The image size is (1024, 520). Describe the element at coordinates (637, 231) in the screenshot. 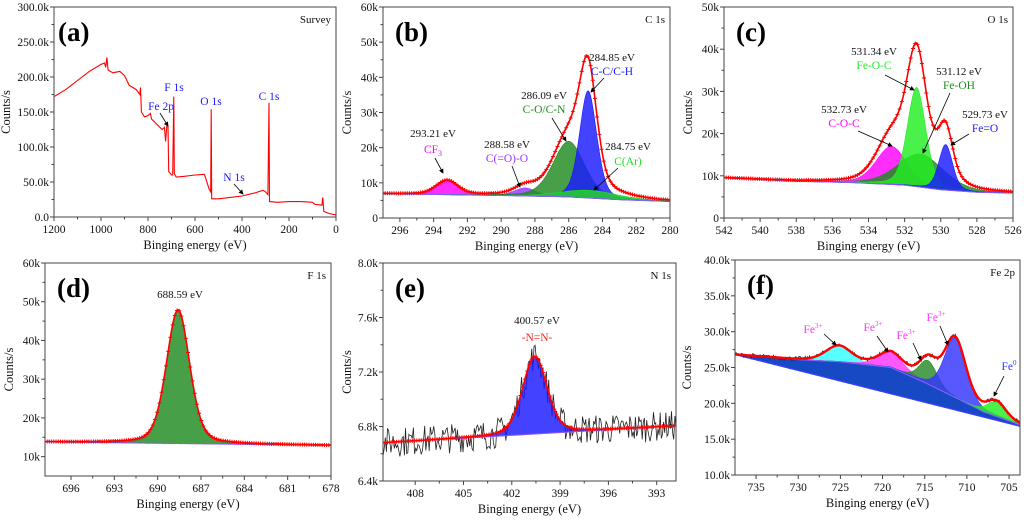

I see `x-tick-label: 282` at that location.